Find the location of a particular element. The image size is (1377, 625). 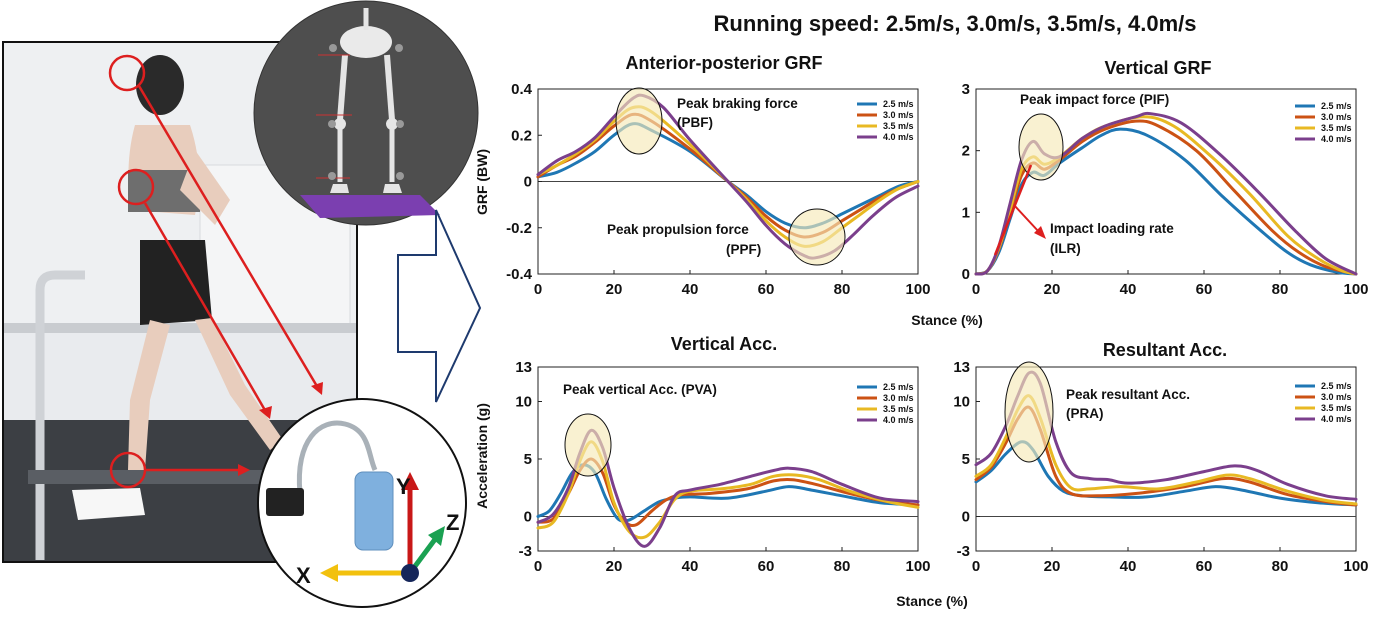

photo-desk is located at coordinates (180, 328).